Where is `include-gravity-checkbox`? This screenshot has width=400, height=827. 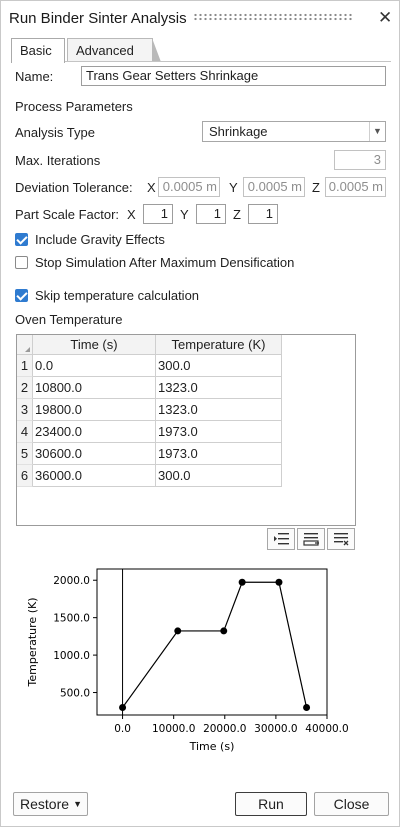
include-gravity-checkbox is located at coordinates (21, 239).